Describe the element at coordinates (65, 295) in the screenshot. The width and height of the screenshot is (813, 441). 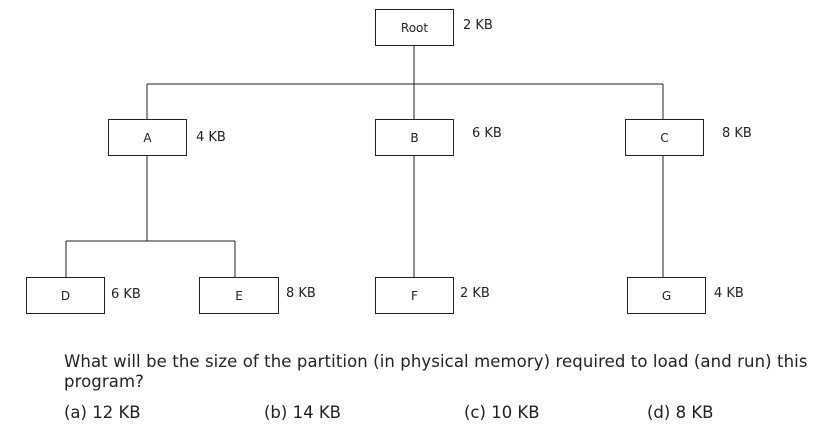
I see `node-d: D` at that location.